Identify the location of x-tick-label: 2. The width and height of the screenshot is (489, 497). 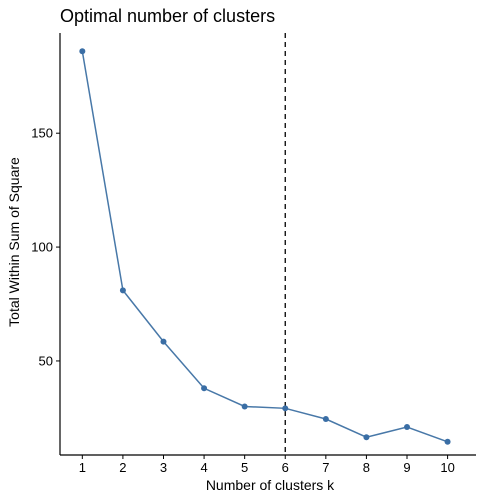
(122, 467).